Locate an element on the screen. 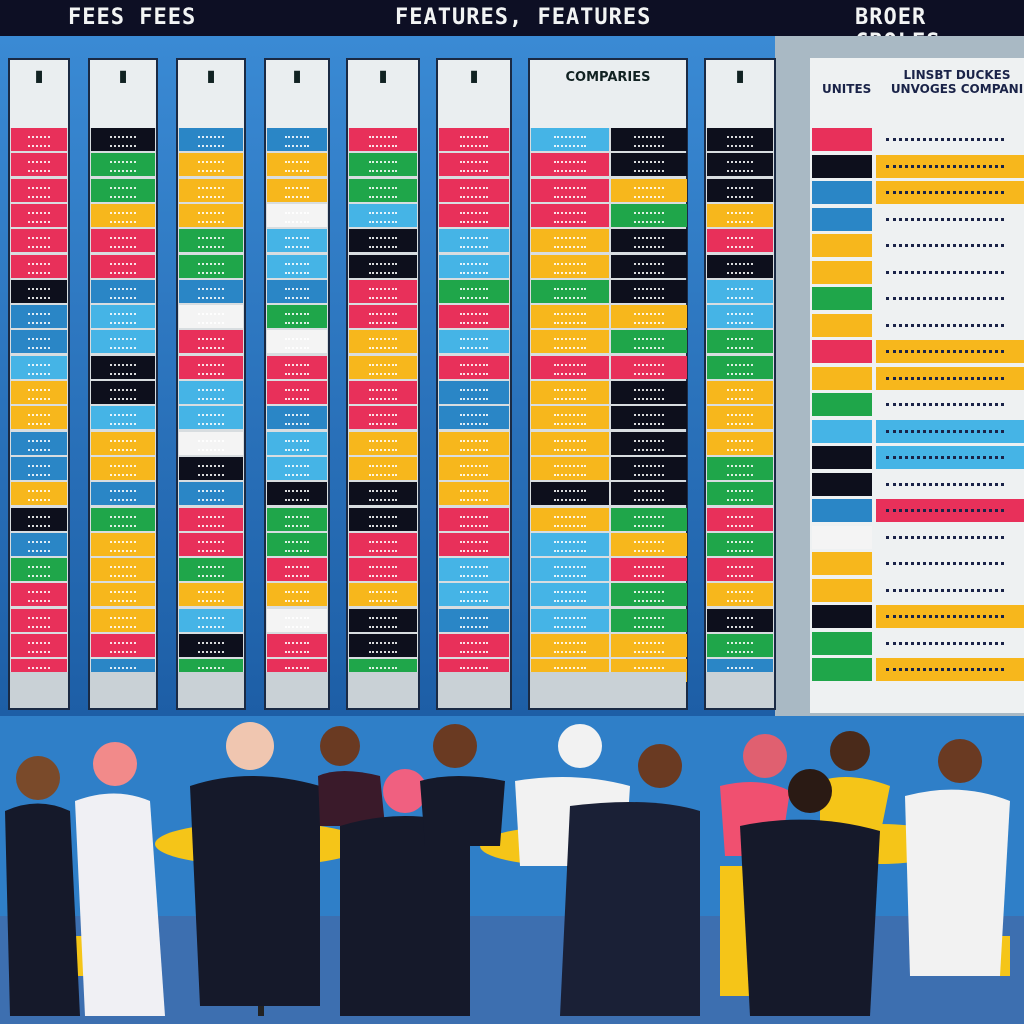 The height and width of the screenshot is (1024, 1024). banner-center-title: FEATURES, FEATURES is located at coordinates (523, 17).